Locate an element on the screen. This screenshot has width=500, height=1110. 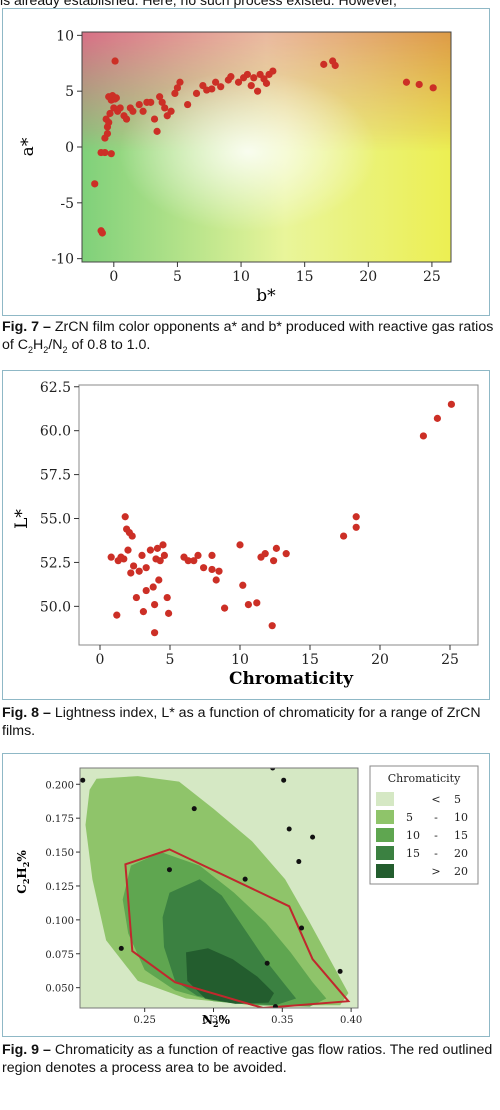
figure-9-x-axis-label: N2% is located at coordinates (216, 1021).